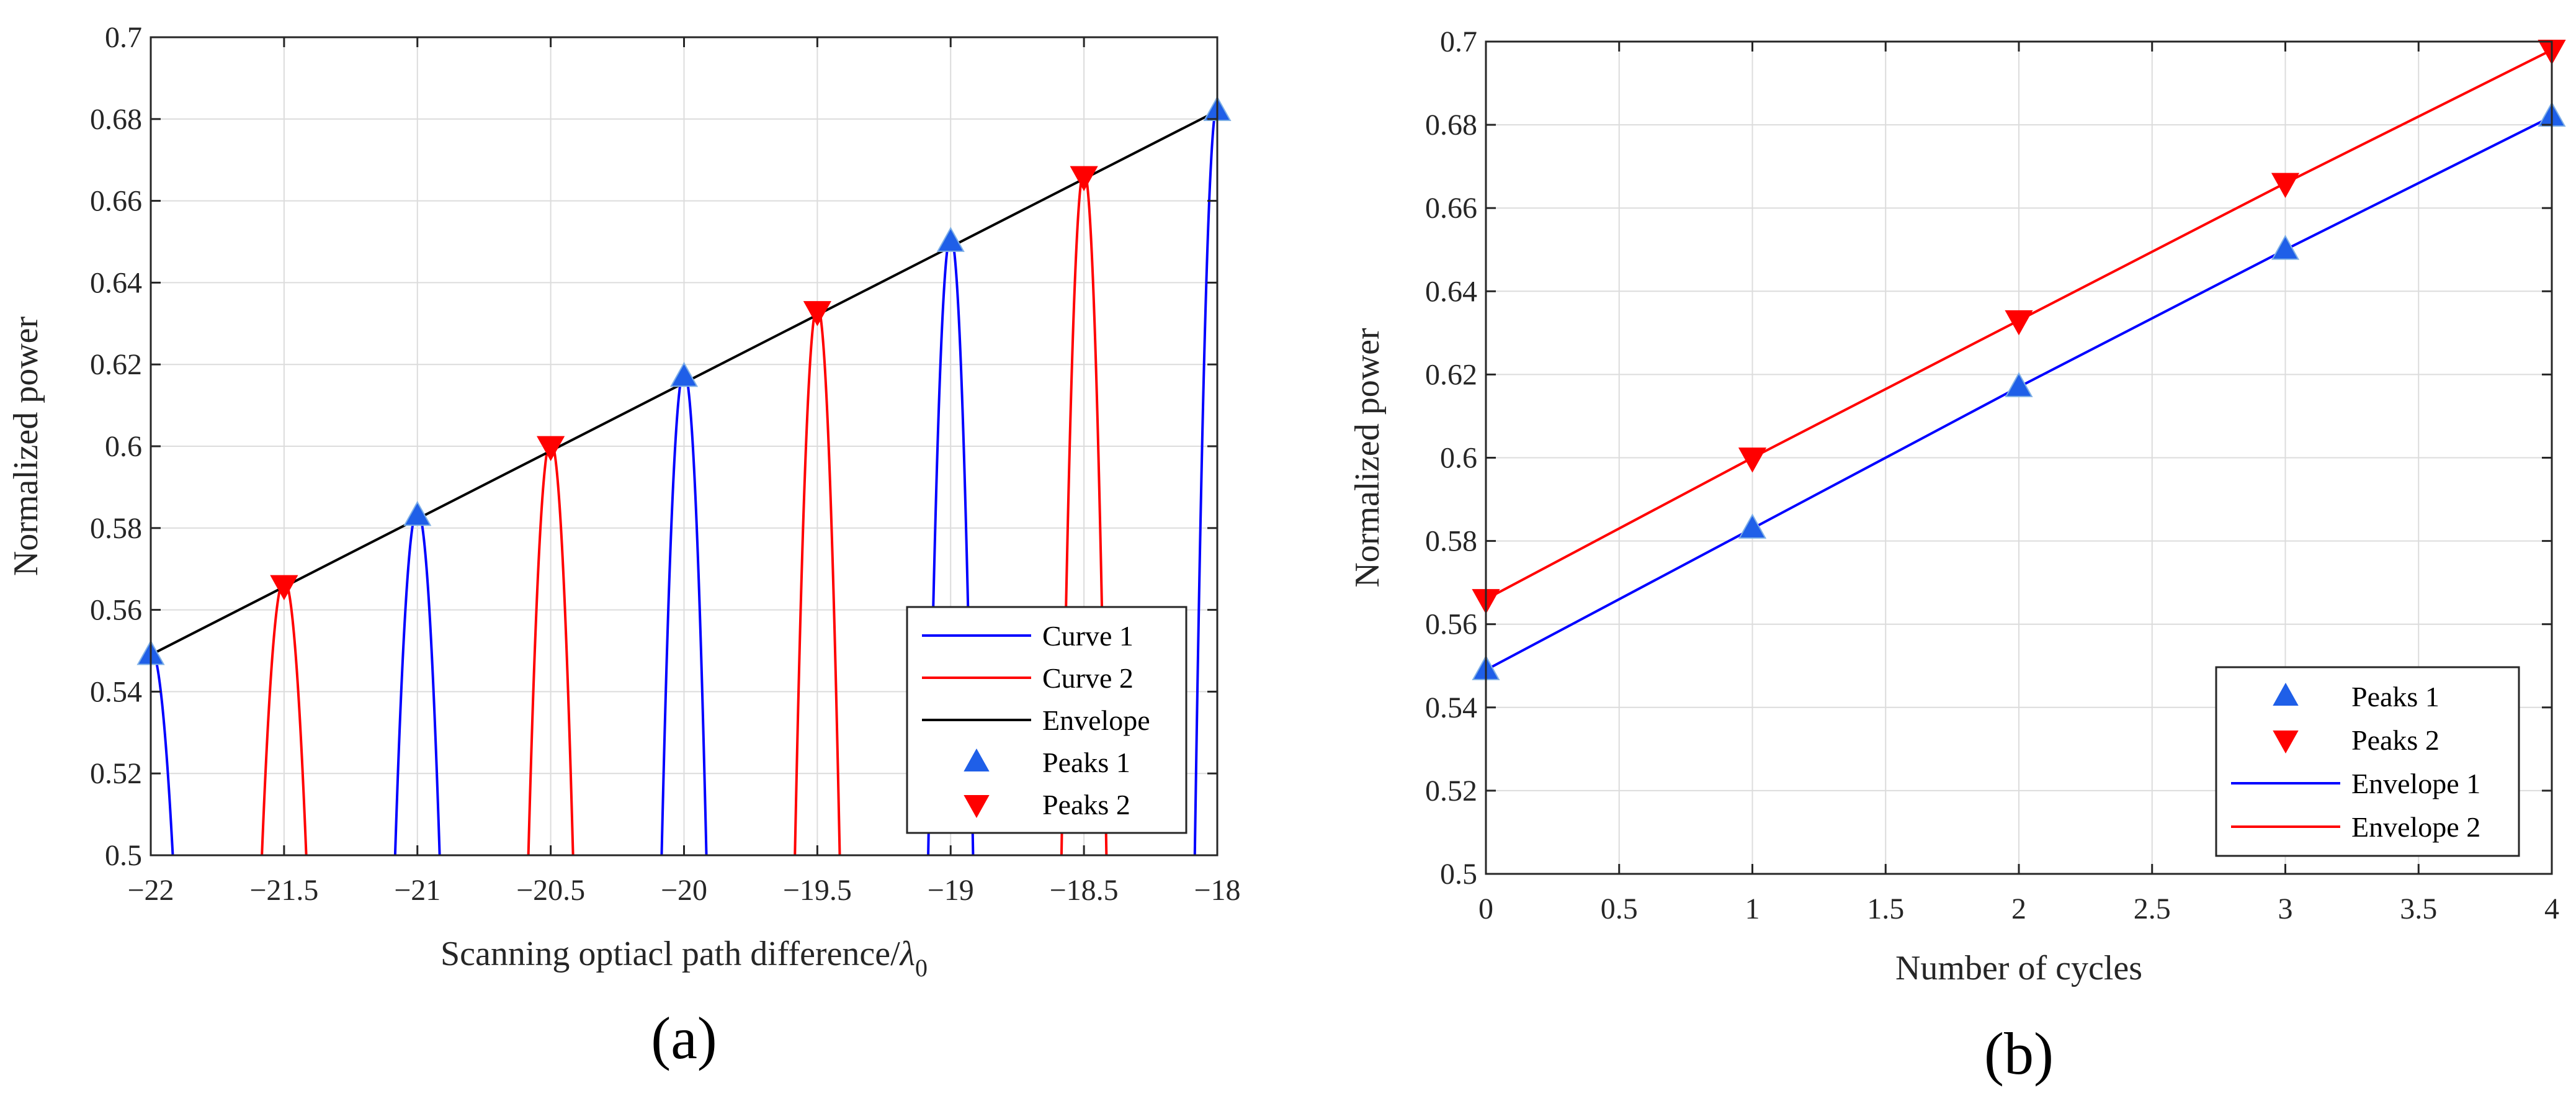 The image size is (2576, 1106). What do you see at coordinates (283, 890) in the screenshot?
I see `x-tick-label: −21.5` at bounding box center [283, 890].